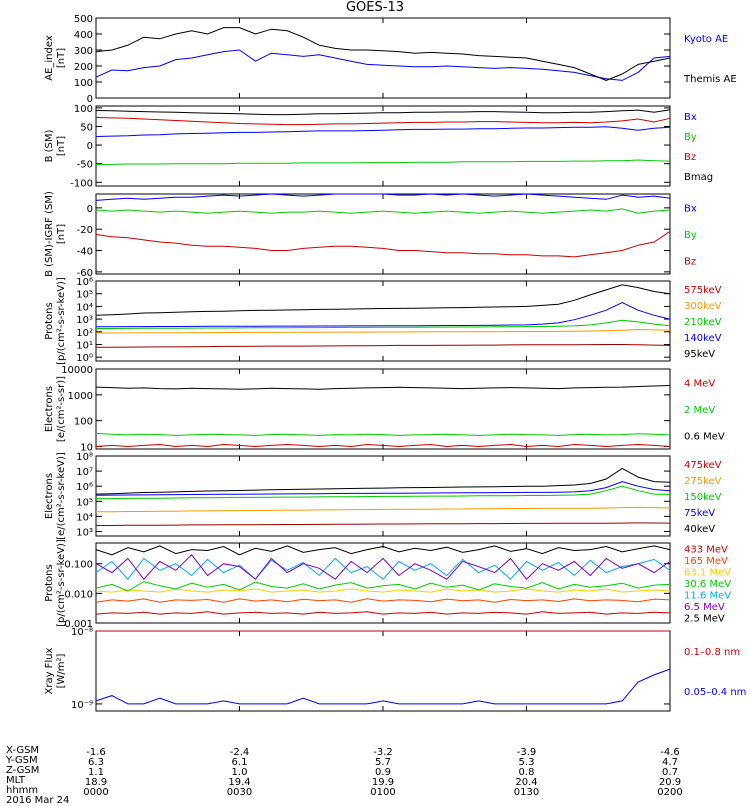 This screenshot has width=750, height=806. I want to click on panel-4-ytick-label: 10000, so click(77, 370).